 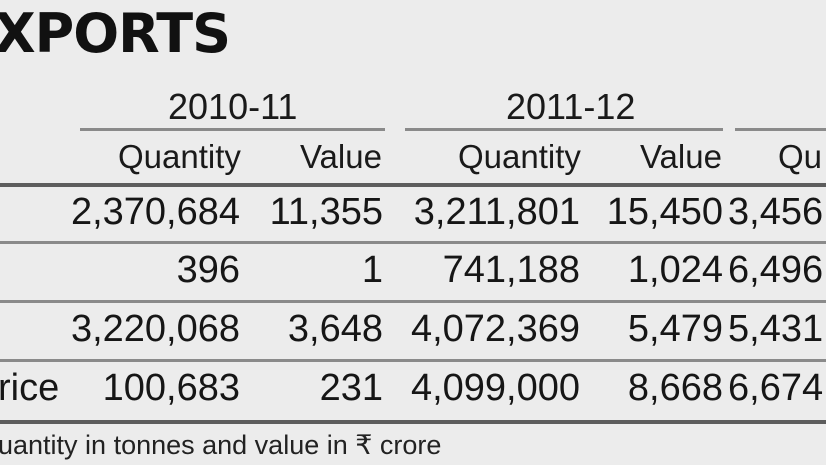 I want to click on cell-val-2011-12: 8,668, so click(x=675, y=388).